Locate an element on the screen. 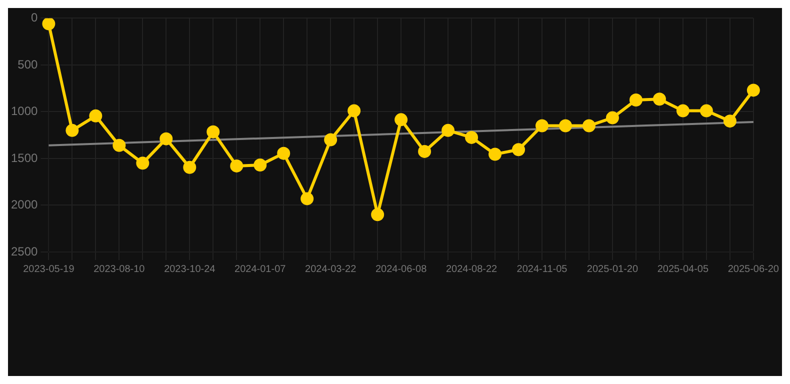  x-tick-label: 2023-10-24 is located at coordinates (190, 269).